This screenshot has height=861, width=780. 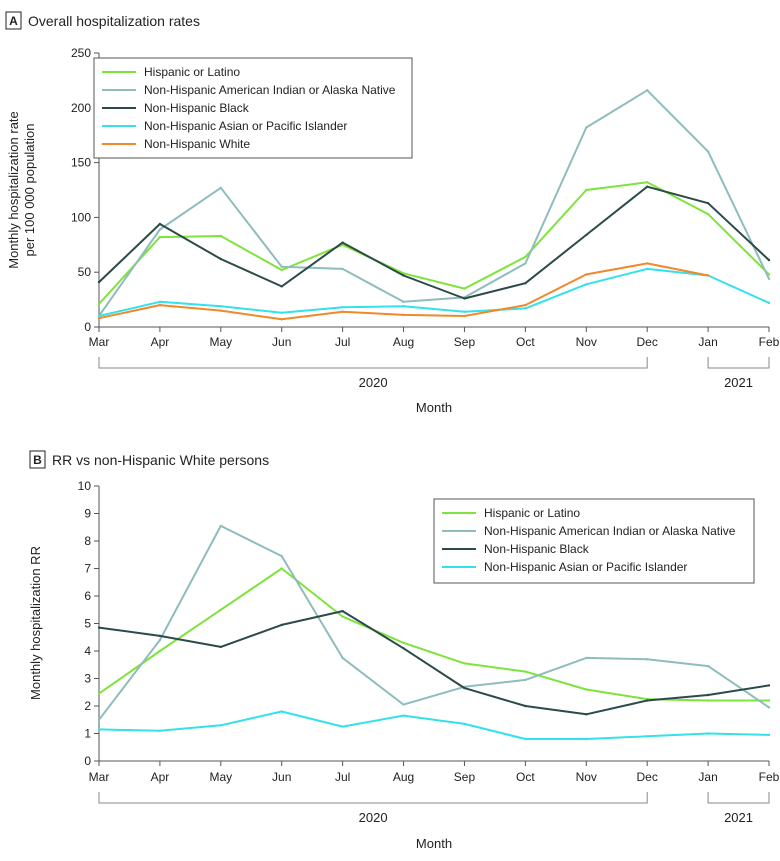 What do you see at coordinates (160, 460) in the screenshot?
I see `chart-title: RR vs non-Hispanic White persons` at bounding box center [160, 460].